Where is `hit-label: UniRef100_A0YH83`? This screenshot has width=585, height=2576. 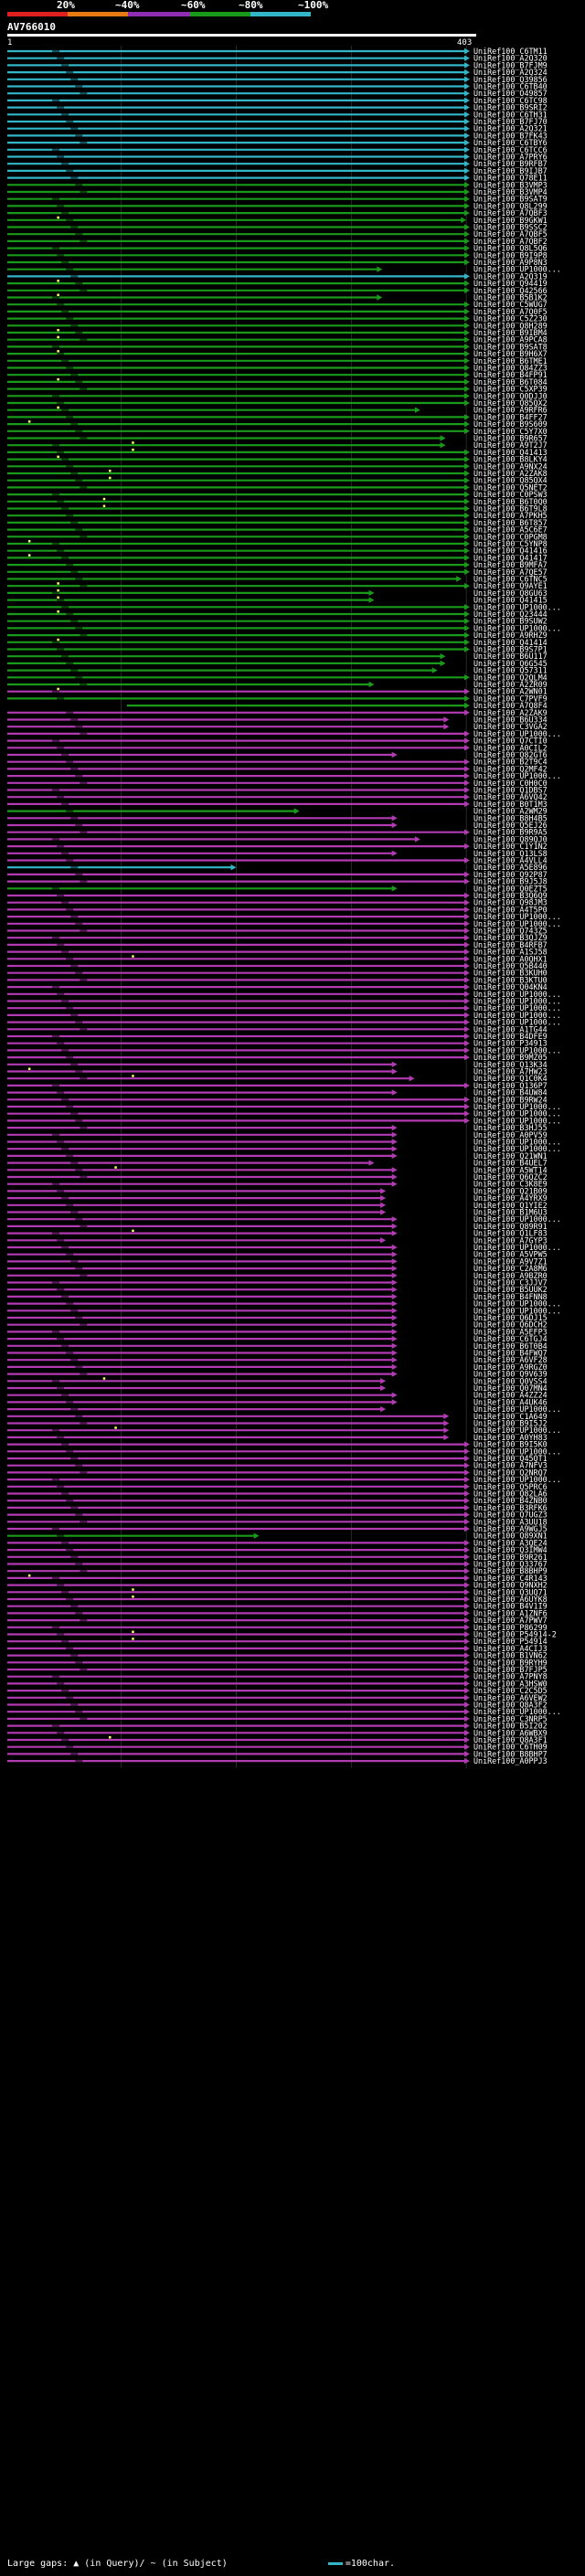 hit-label: UniRef100_A0YH83 is located at coordinates (511, 1437).